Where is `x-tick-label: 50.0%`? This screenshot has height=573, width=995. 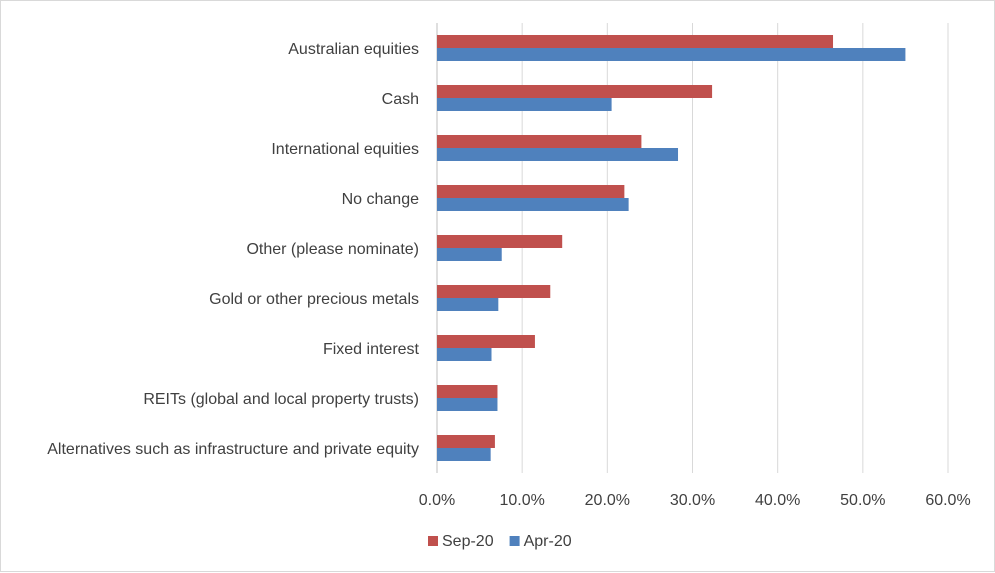
x-tick-label: 50.0% is located at coordinates (862, 500).